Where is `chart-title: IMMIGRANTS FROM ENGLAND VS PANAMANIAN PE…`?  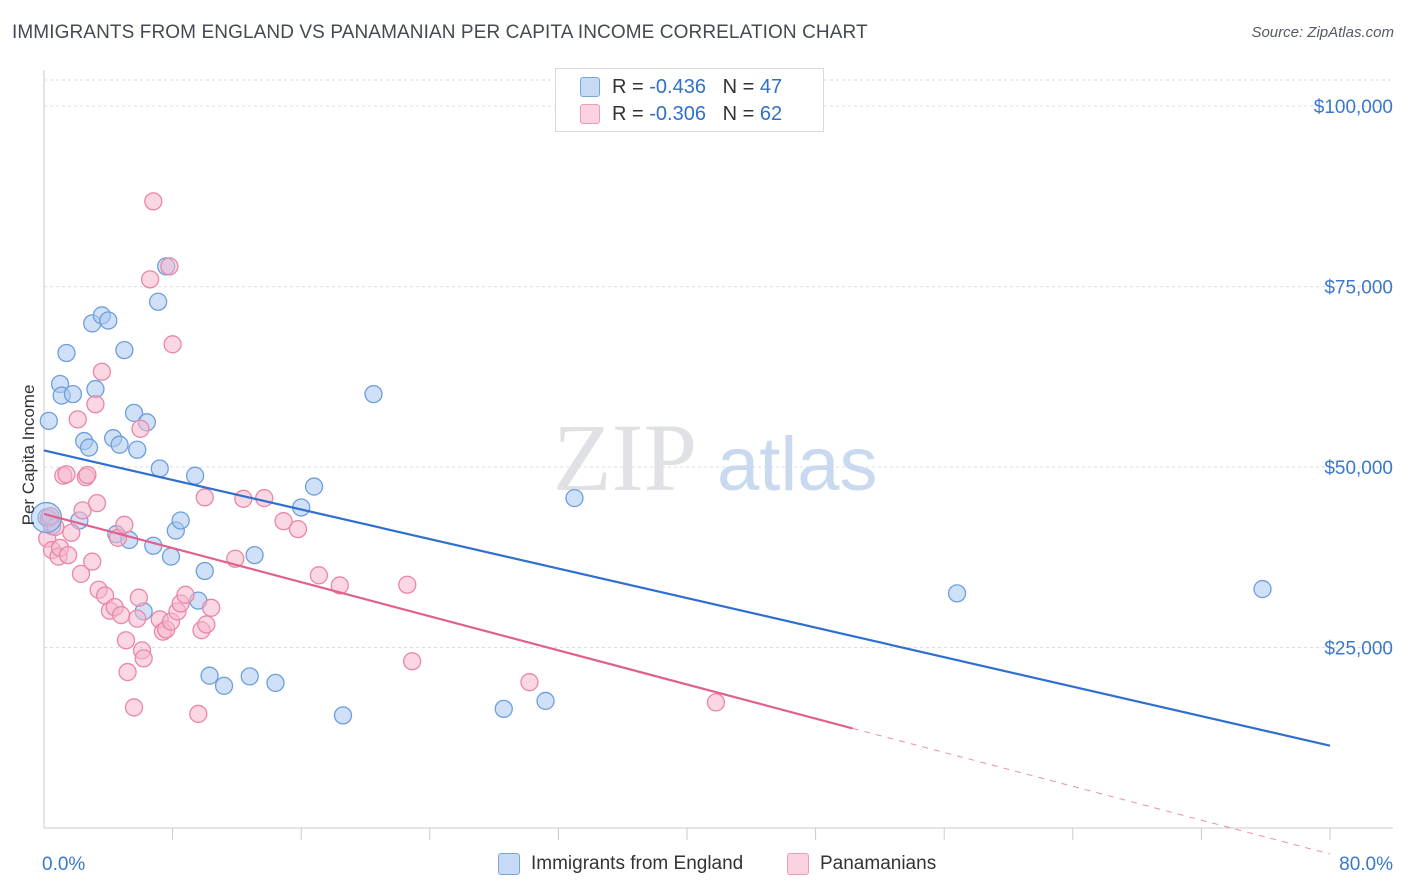 chart-title: IMMIGRANTS FROM ENGLAND VS PANAMANIAN PE… is located at coordinates (440, 32).